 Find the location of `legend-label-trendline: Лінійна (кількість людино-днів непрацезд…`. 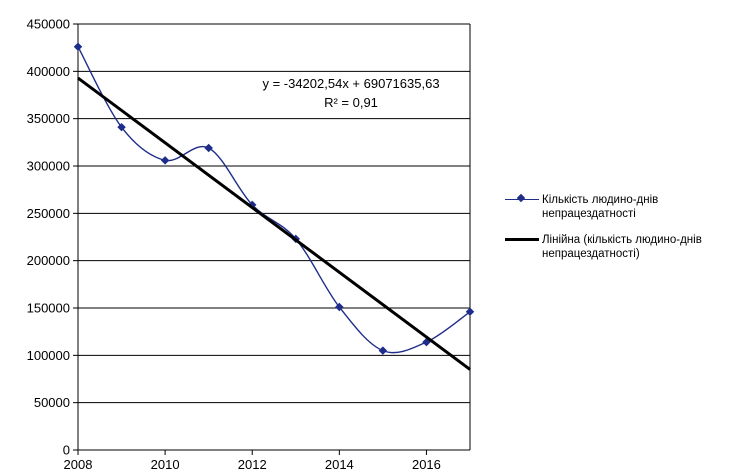

legend-label-trendline: Лінійна (кількість людино-днів непрацезд… is located at coordinates (622, 247).